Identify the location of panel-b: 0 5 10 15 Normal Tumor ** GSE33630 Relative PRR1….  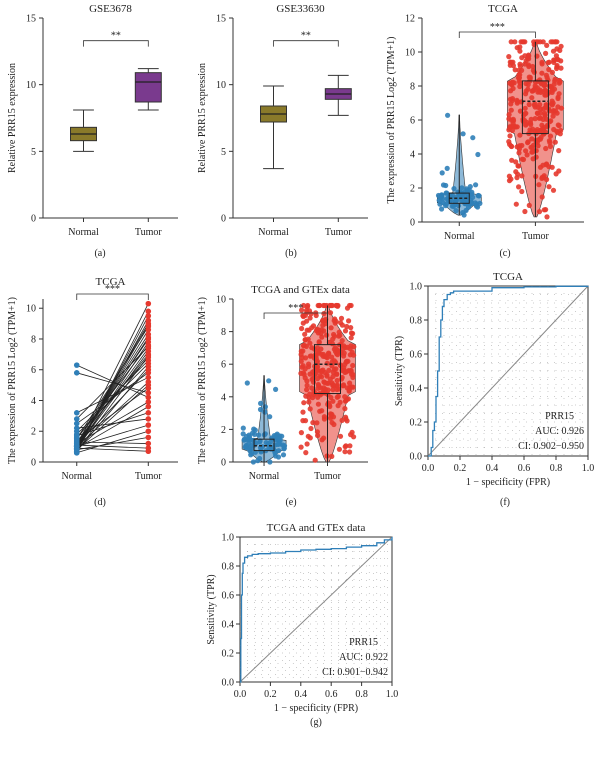
(282, 131).